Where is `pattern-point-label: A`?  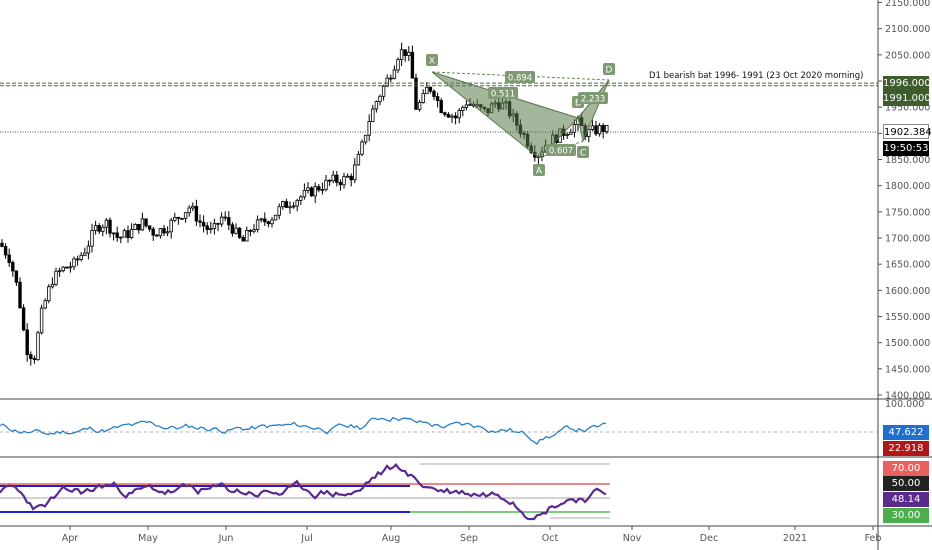 pattern-point-label: A is located at coordinates (539, 172).